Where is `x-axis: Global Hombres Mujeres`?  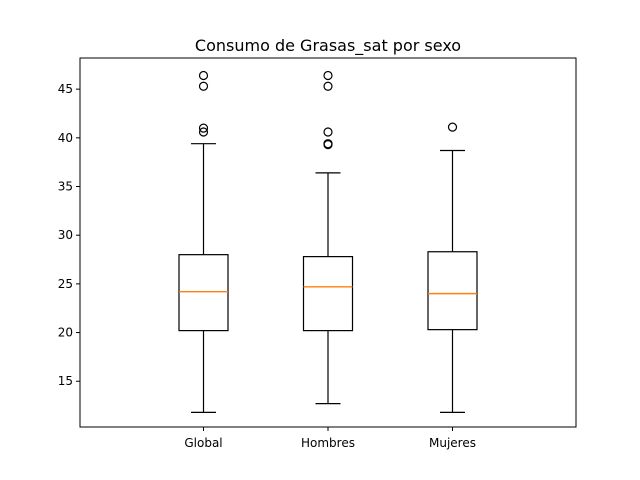 x-axis: Global Hombres Mujeres is located at coordinates (330, 438).